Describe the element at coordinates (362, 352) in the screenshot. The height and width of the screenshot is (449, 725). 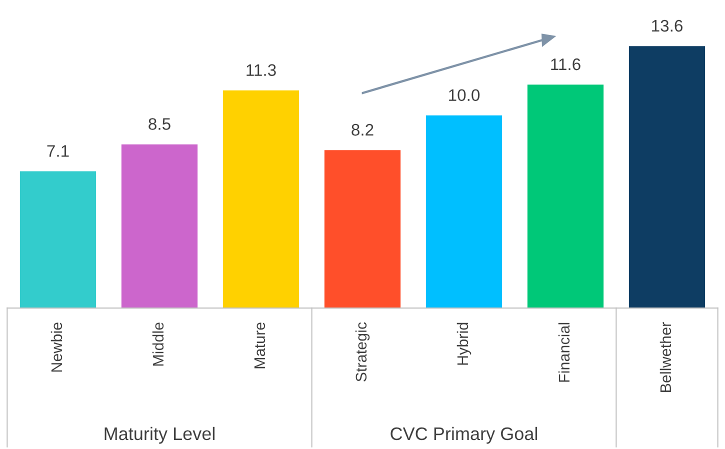
I see `x-tick-label: Strategic` at that location.